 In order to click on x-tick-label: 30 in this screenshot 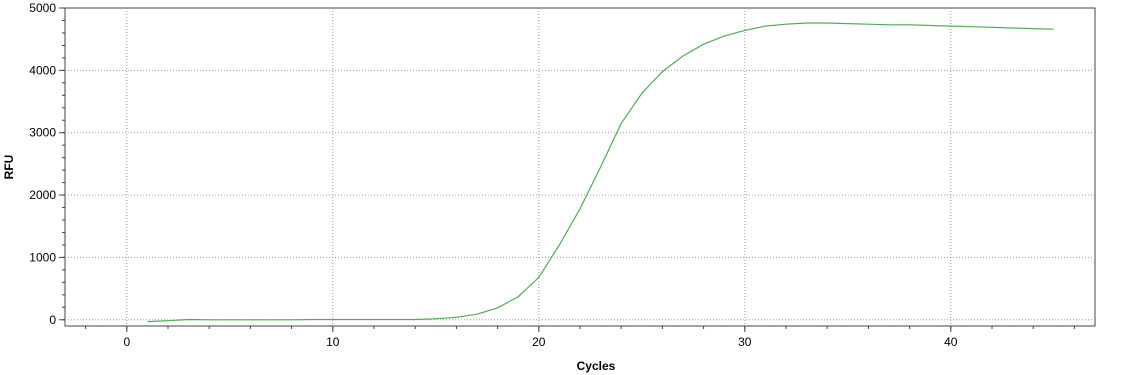, I will do `click(745, 342)`.